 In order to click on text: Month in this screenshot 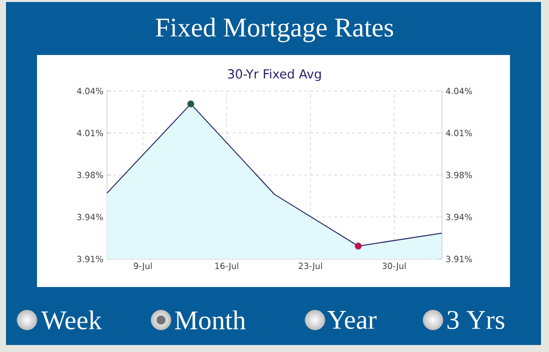, I will do `click(210, 320)`.